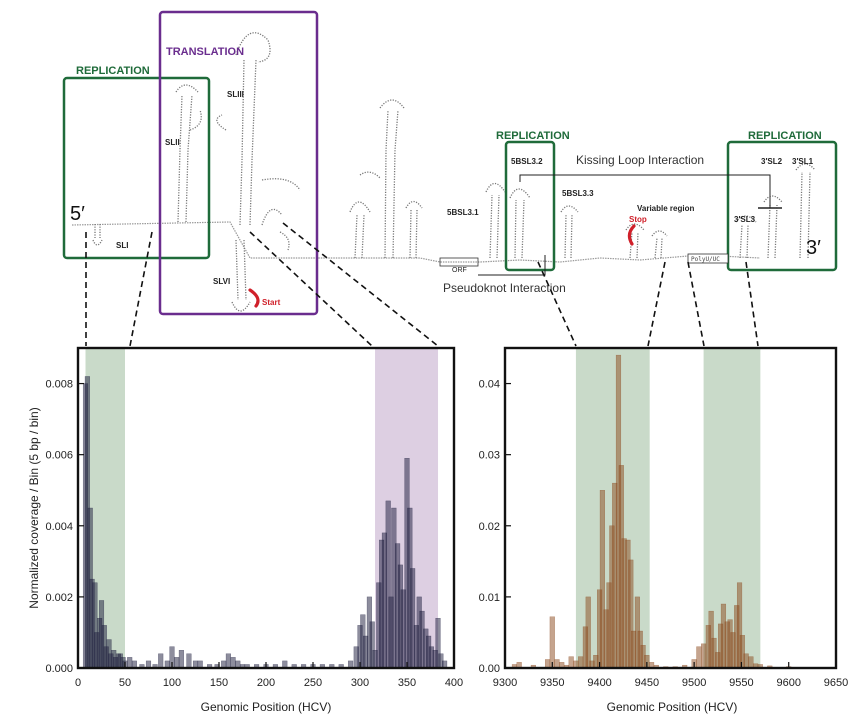 The image size is (864, 719). Describe the element at coordinates (59, 456) in the screenshot. I see `y-tick-label: 0.006` at that location.